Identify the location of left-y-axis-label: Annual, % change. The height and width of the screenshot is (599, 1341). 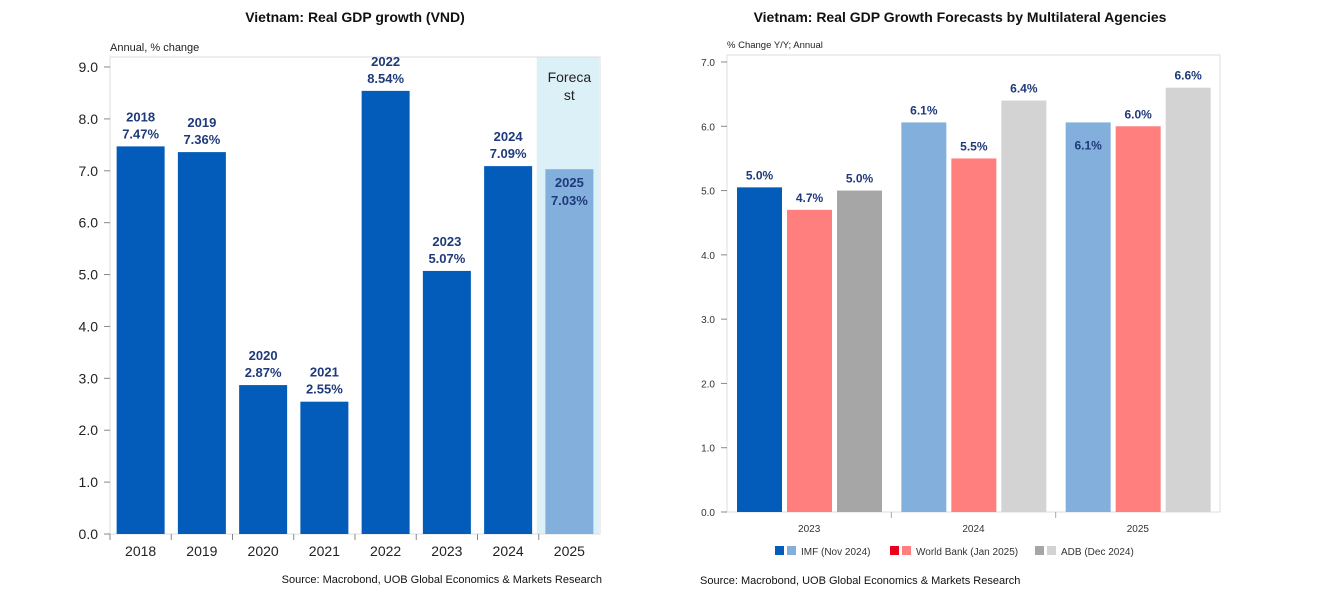
(154, 48).